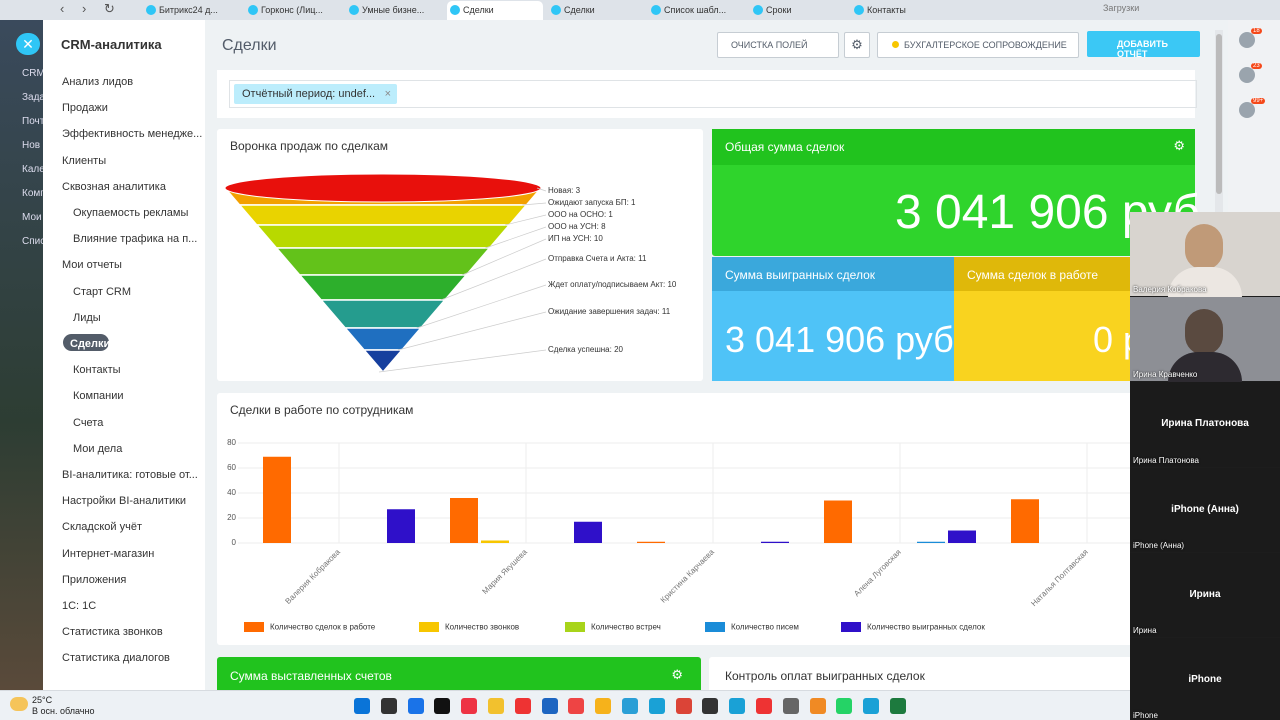  I want to click on weather-icon, so click(19, 704).